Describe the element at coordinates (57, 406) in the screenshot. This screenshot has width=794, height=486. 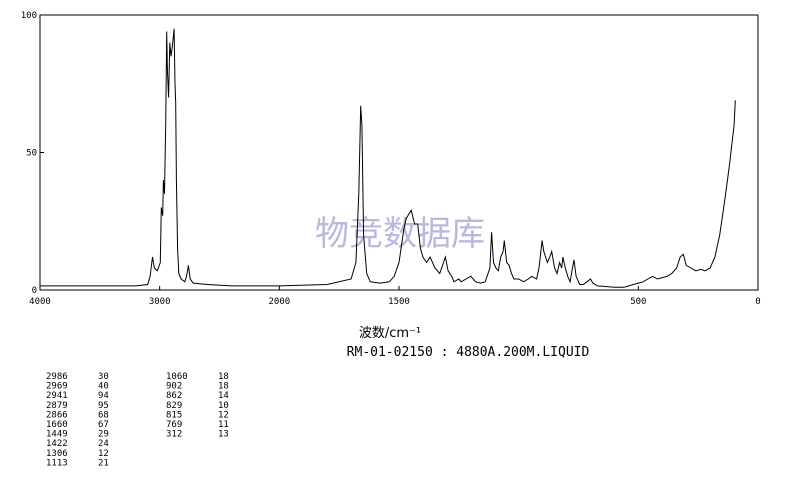
I see `peak-wavenumber: 2879` at that location.